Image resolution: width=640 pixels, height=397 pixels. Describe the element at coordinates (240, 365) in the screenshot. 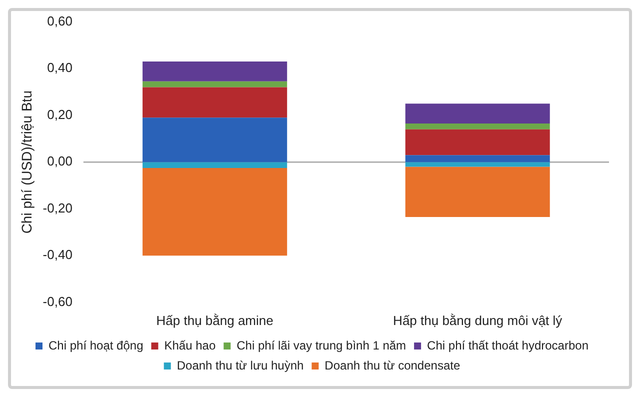

I see `legend-label: Doanh thu từ lưu huỳnh` at that location.